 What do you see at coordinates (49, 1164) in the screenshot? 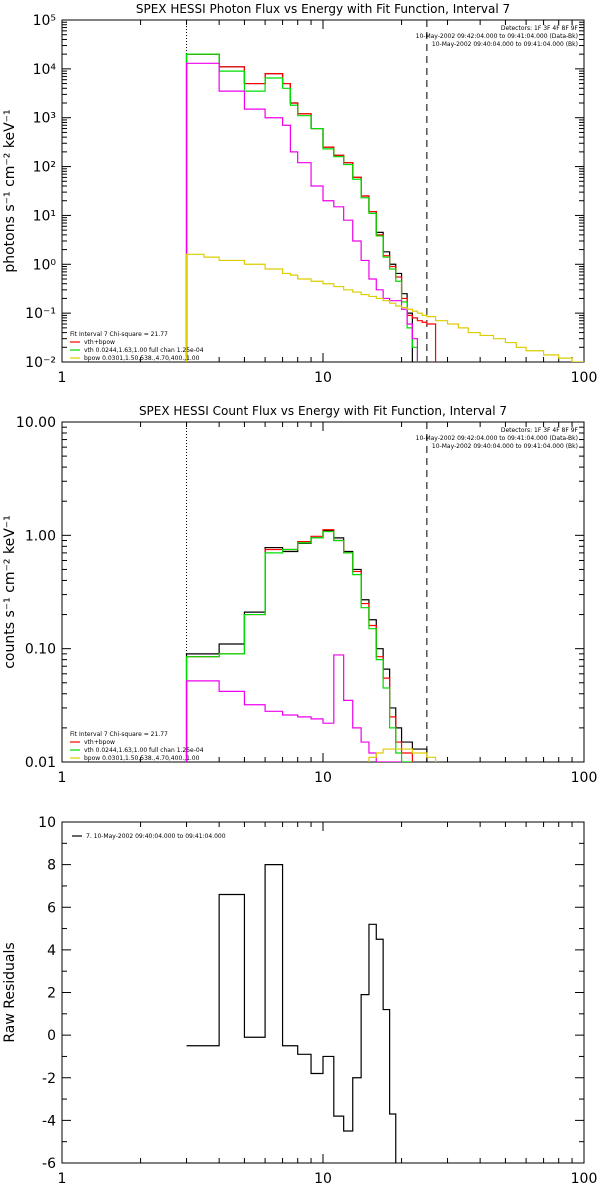
I see `y-tick-label: -6` at bounding box center [49, 1164].